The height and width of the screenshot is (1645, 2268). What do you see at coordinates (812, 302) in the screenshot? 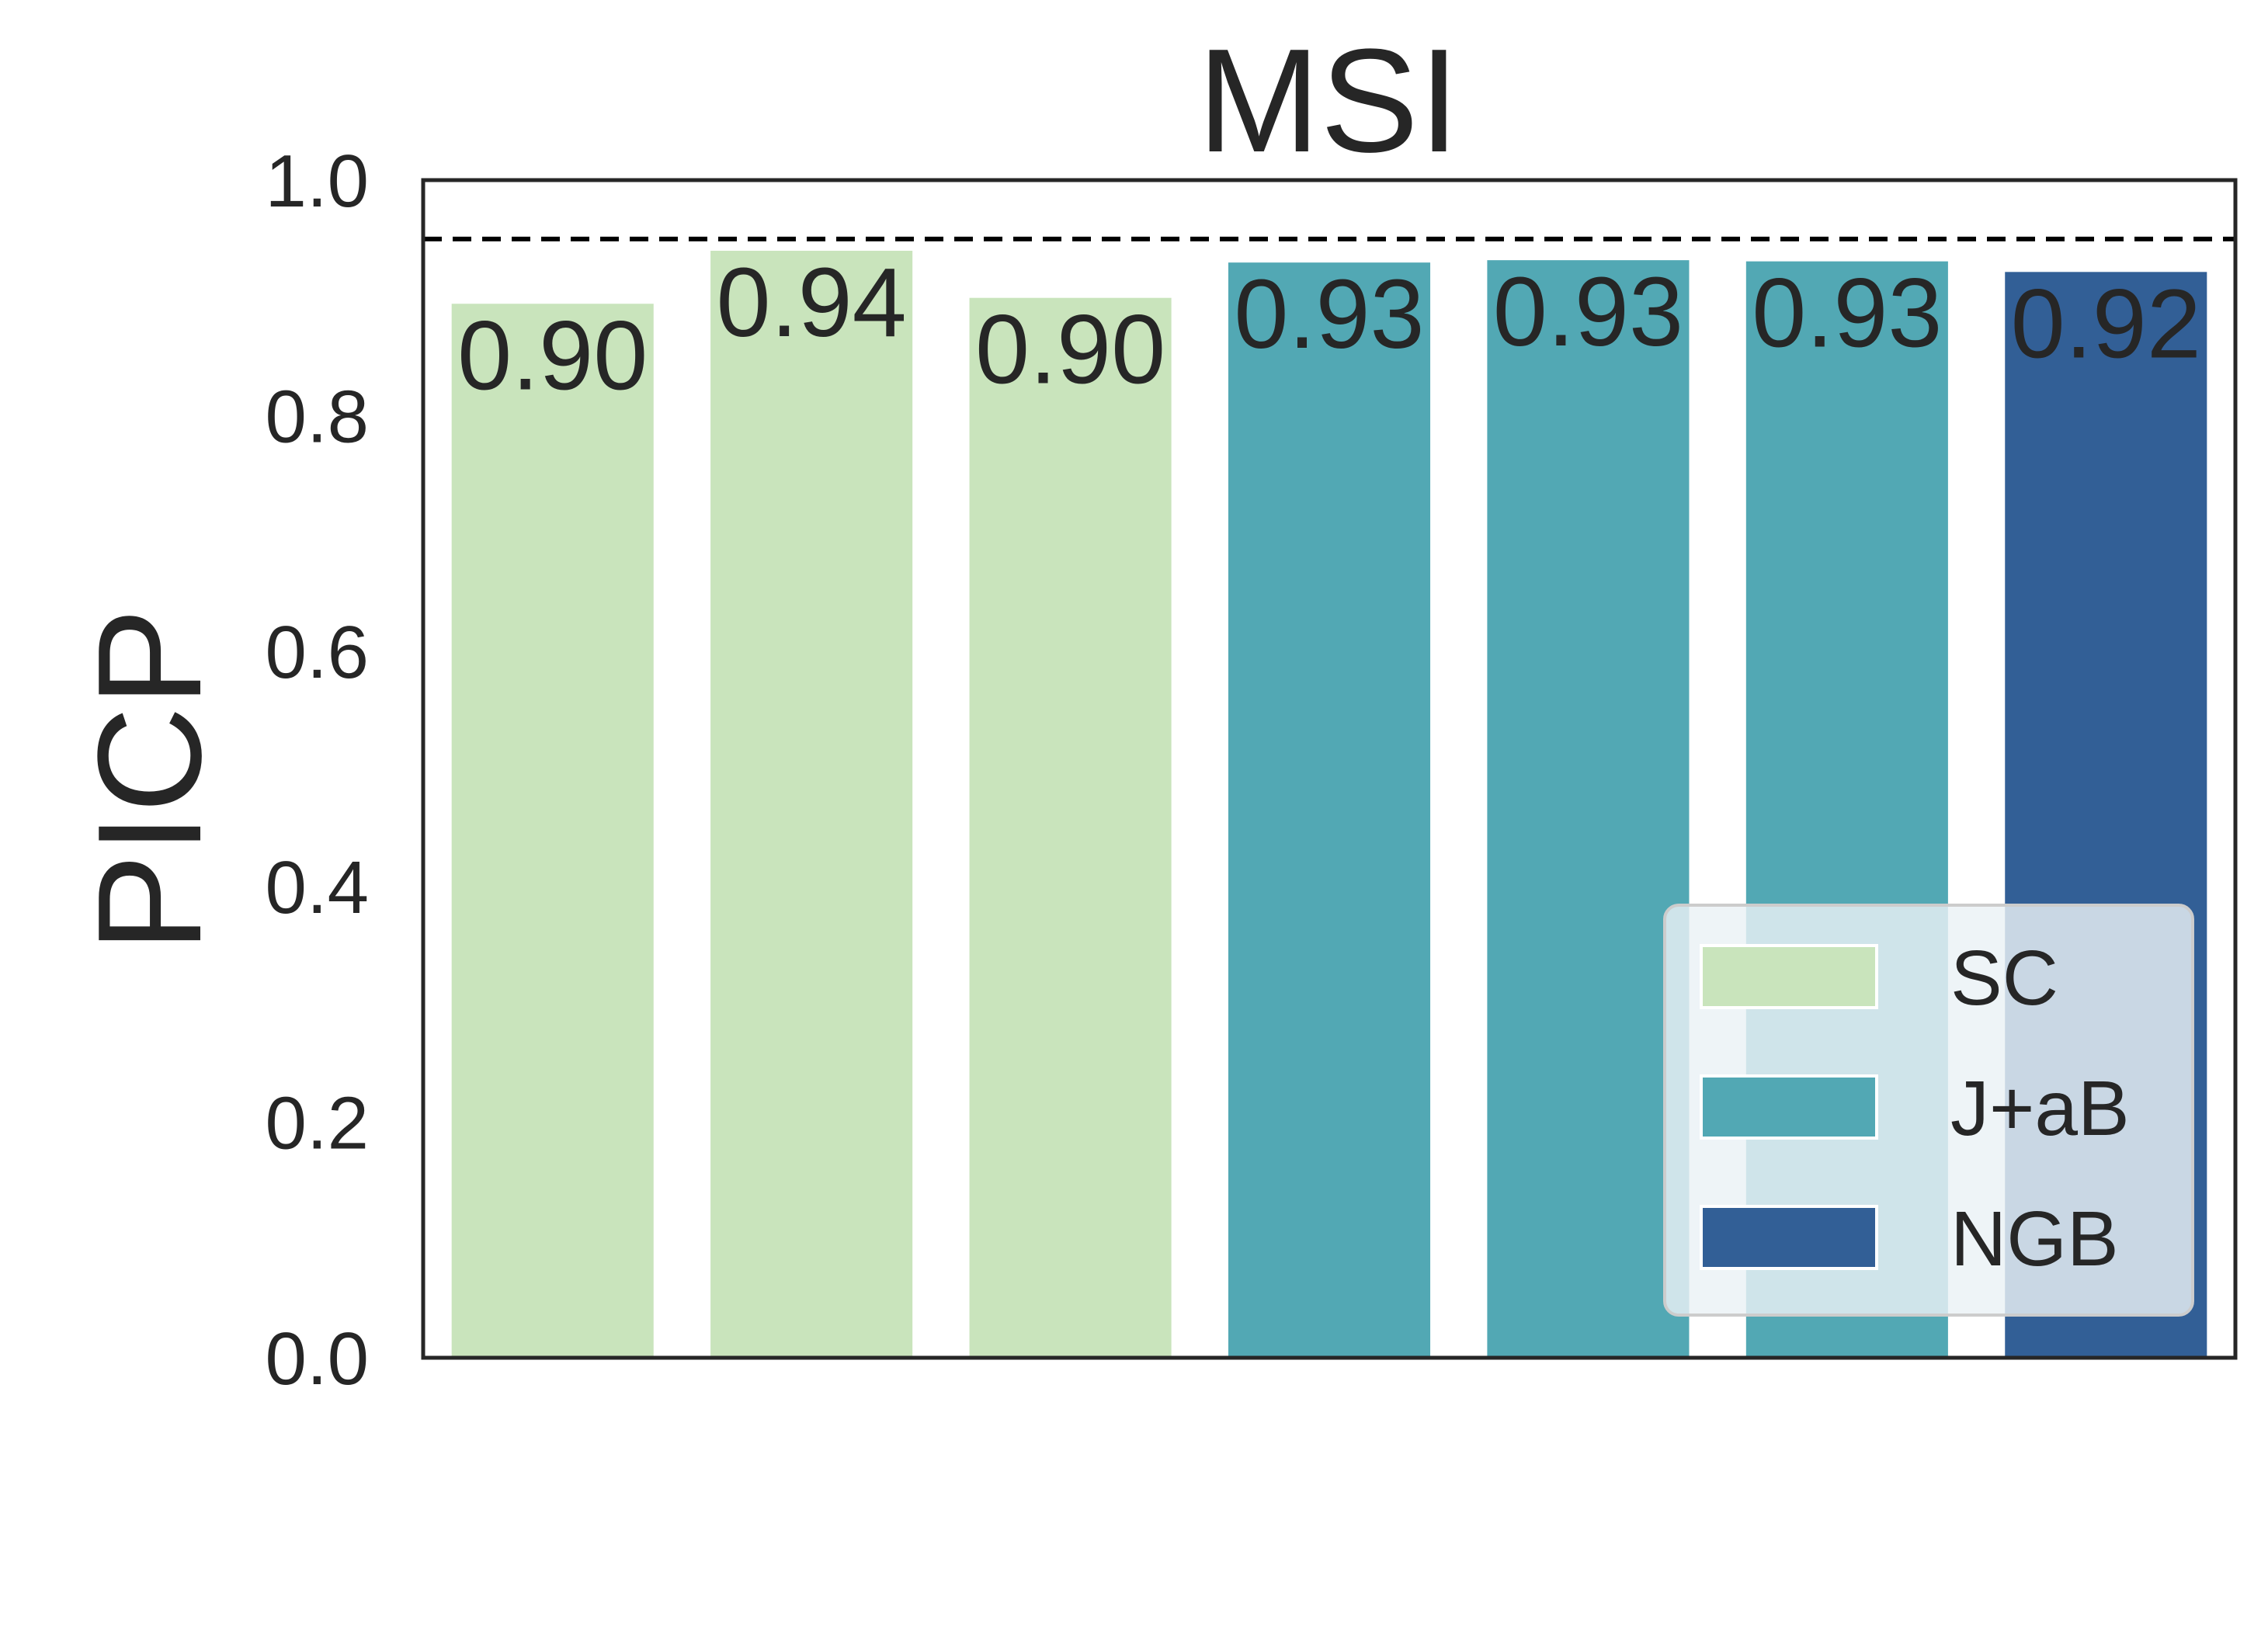
I see `data-label-2: 0.94` at bounding box center [812, 302].